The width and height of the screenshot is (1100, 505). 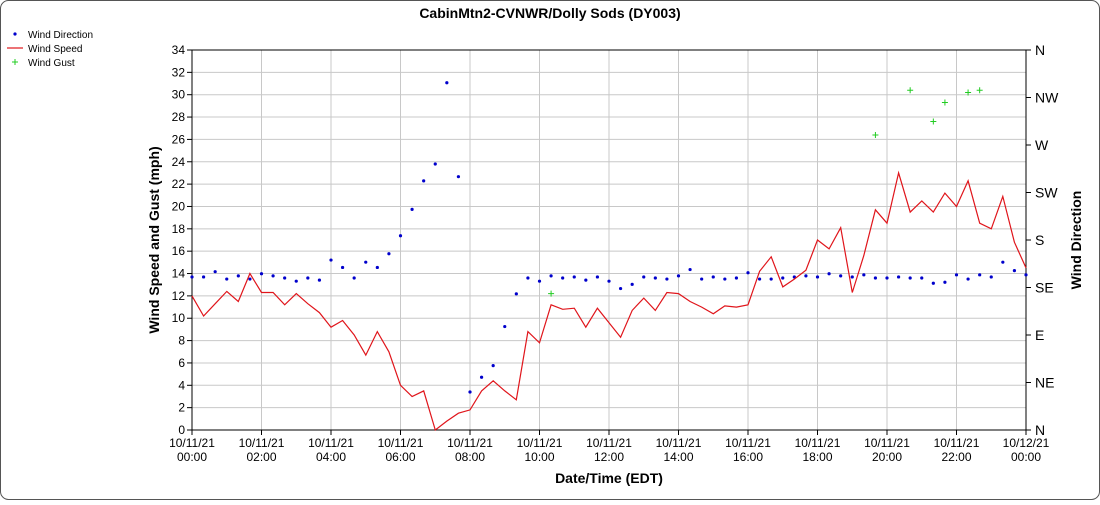 I want to click on y2-tick-label: N, so click(x=1040, y=50).